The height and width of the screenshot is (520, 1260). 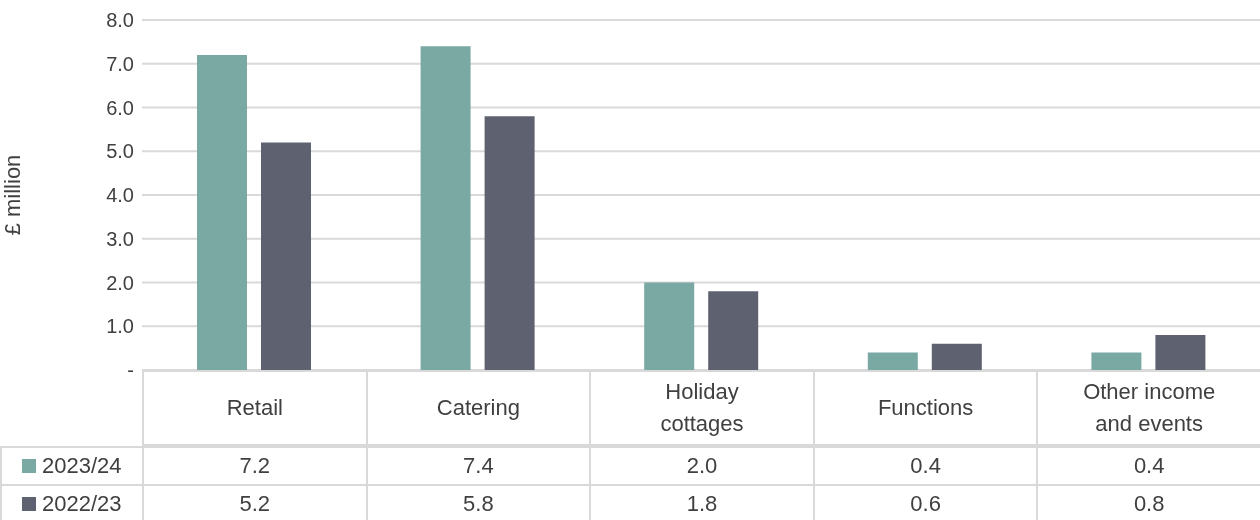 I want to click on data-label: 0.6, so click(x=924, y=503).